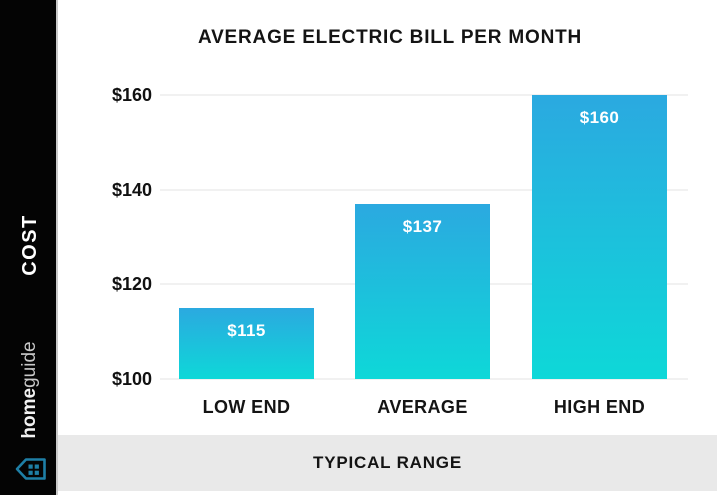 Image resolution: width=720 pixels, height=495 pixels. I want to click on brand-text-home: home, so click(29, 413).